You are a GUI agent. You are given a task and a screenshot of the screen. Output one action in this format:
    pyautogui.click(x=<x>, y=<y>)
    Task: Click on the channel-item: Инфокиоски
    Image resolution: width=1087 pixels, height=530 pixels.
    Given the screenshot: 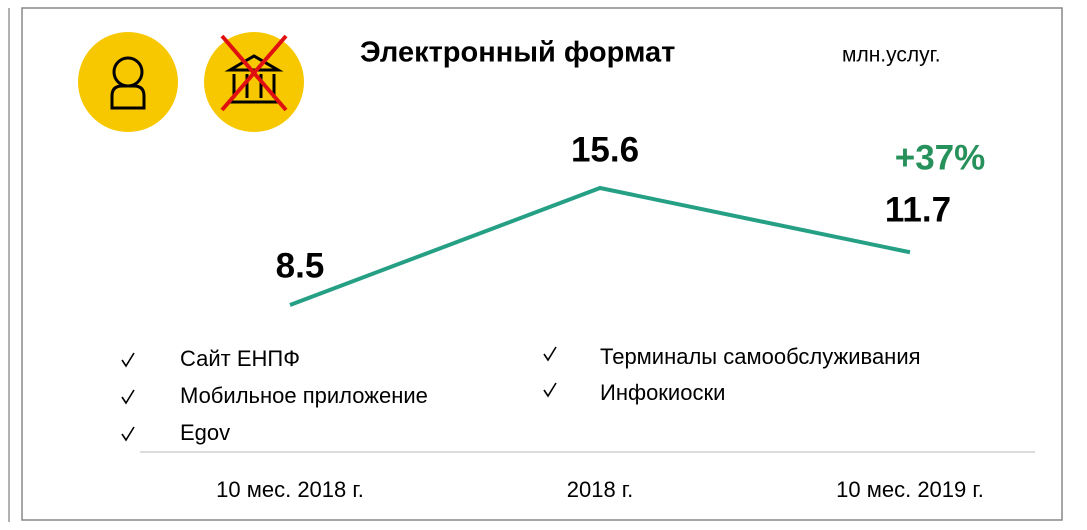 What is the action you would take?
    pyautogui.click(x=662, y=392)
    